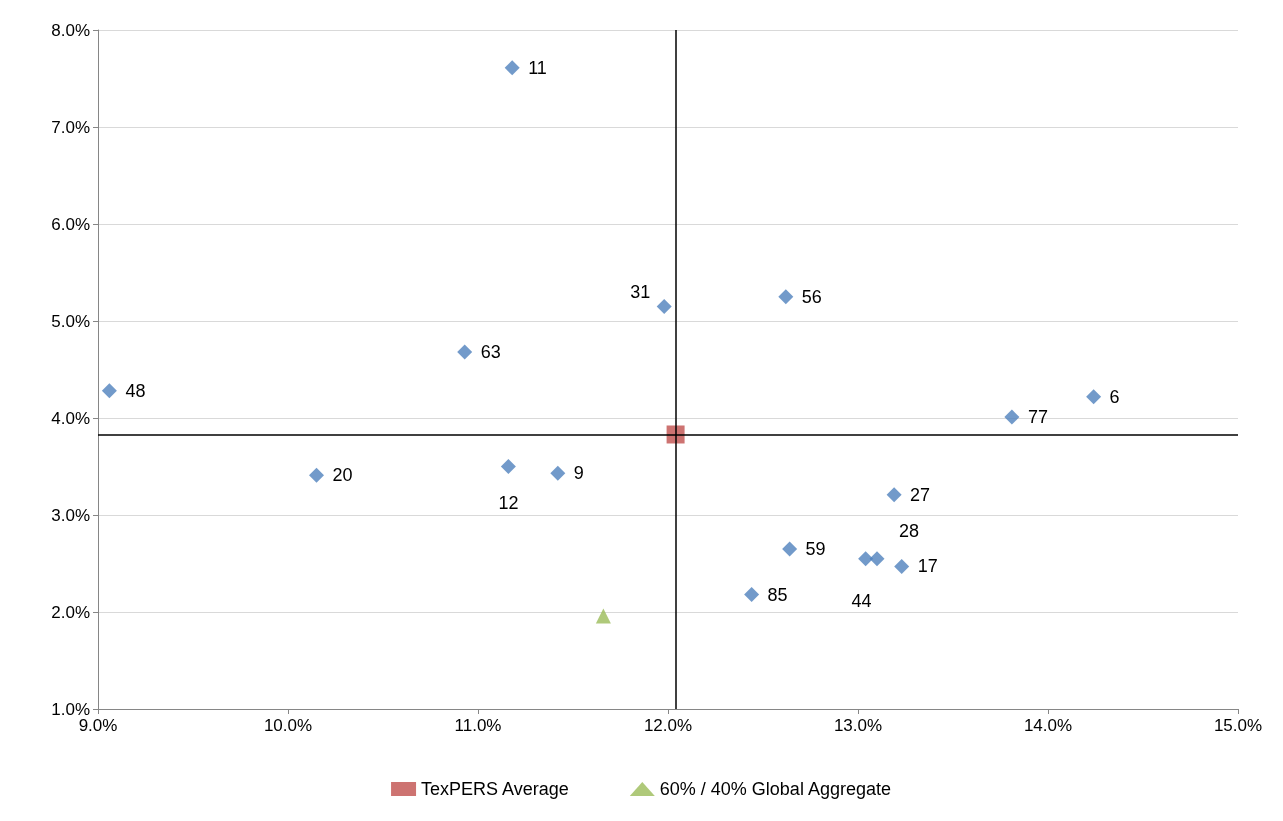  I want to click on annotation: 20, so click(342, 475).